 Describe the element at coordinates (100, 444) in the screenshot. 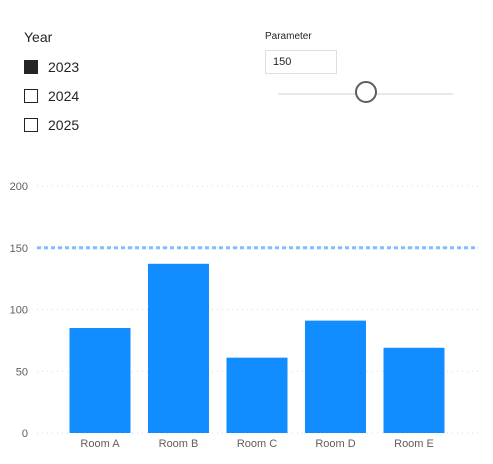

I see `x-tick-label: Room A` at that location.